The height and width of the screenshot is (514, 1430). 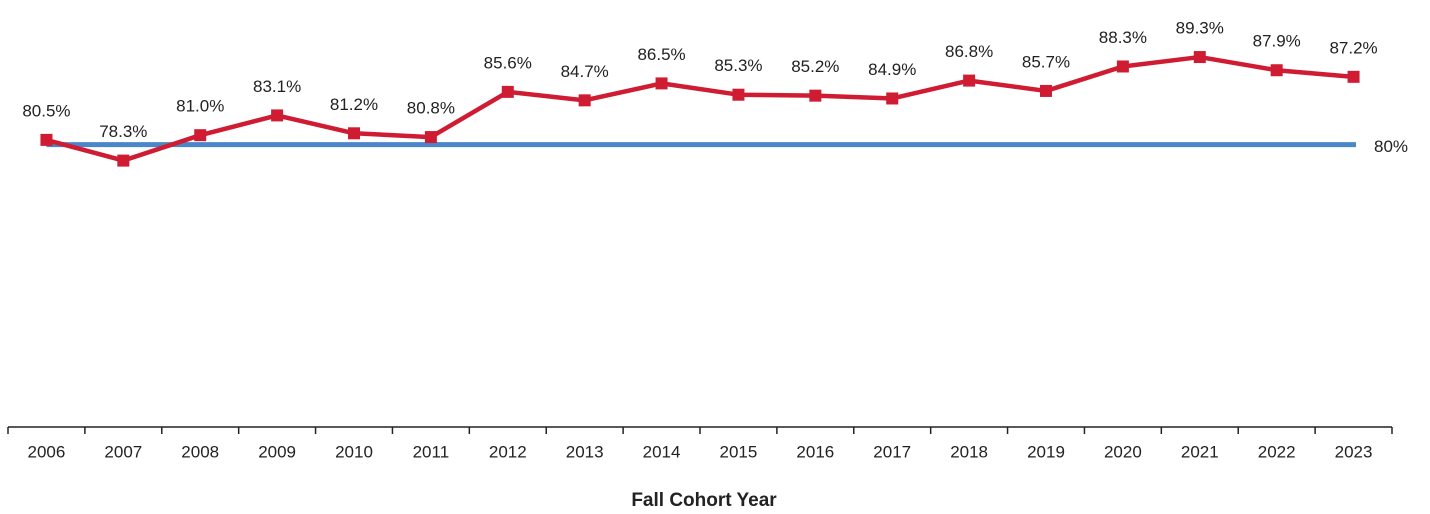 What do you see at coordinates (1046, 451) in the screenshot?
I see `x-tick-label: 2019` at bounding box center [1046, 451].